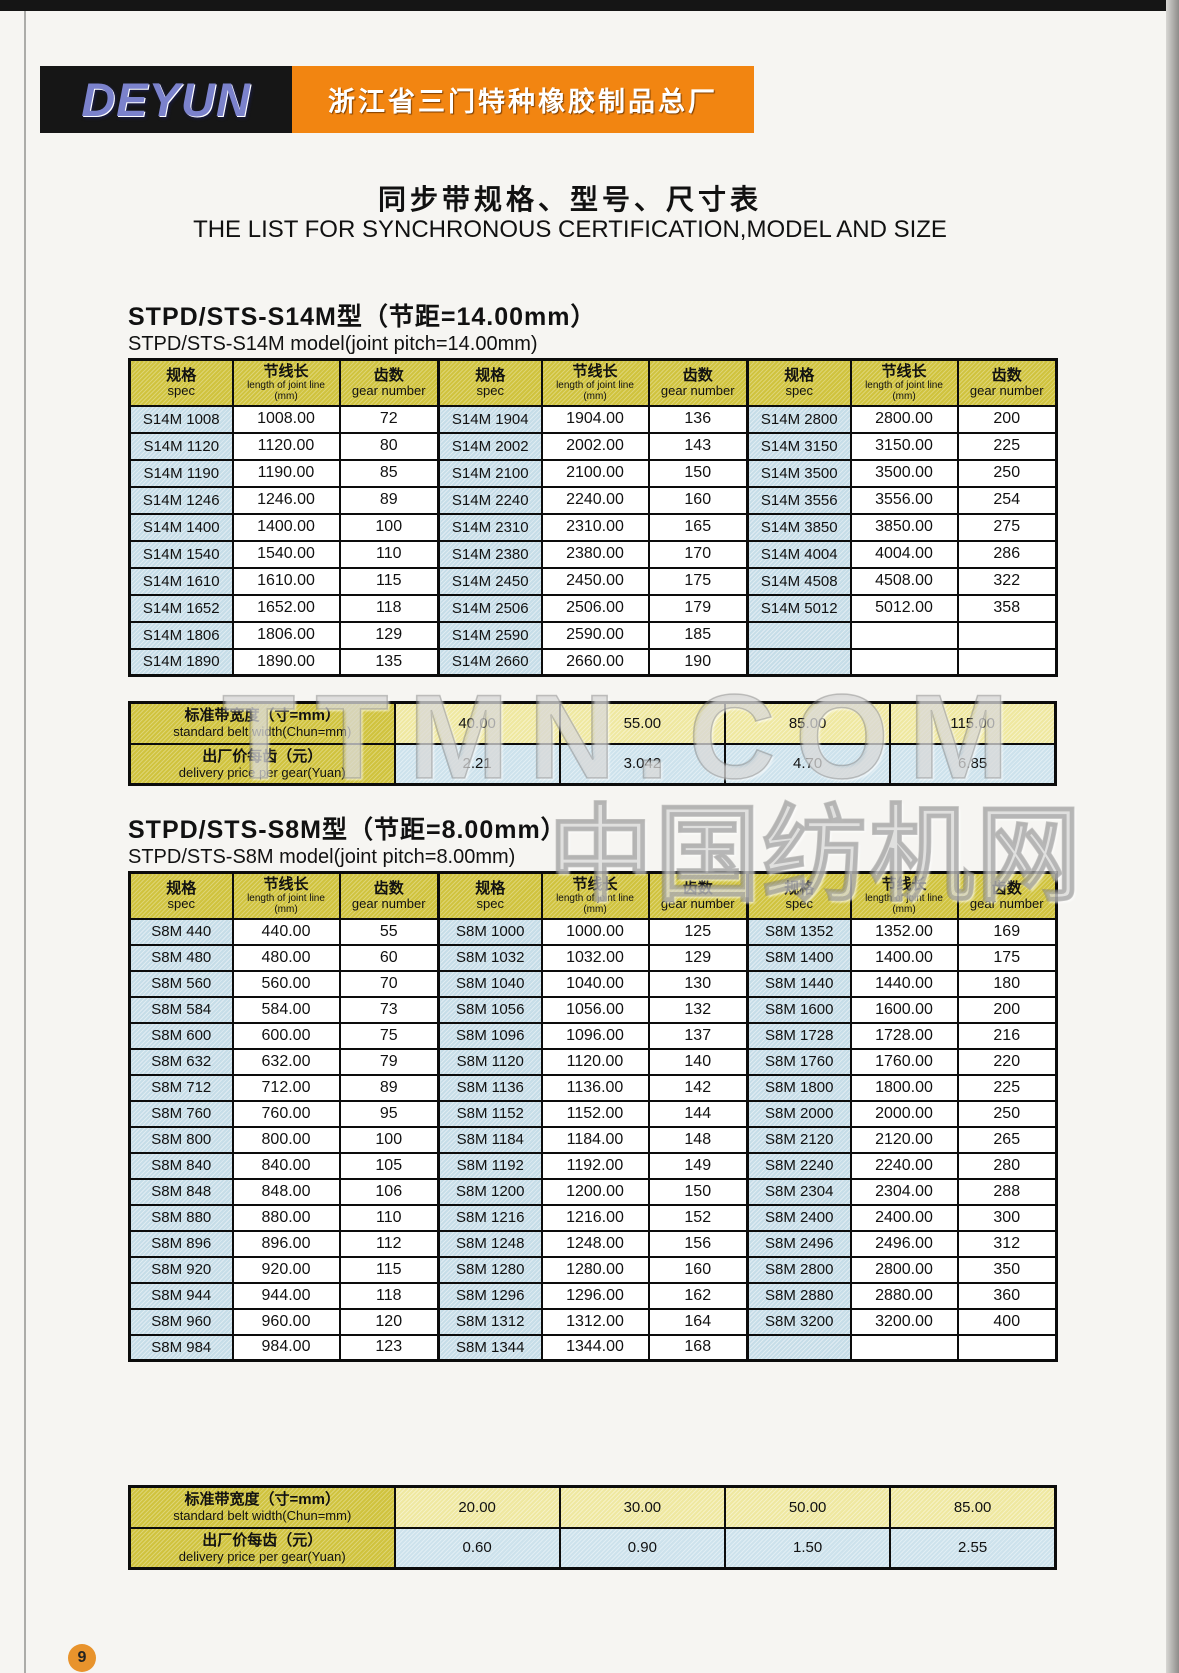 The image size is (1179, 1673). I want to click on spec-cell: S8M 1032, so click(490, 957).